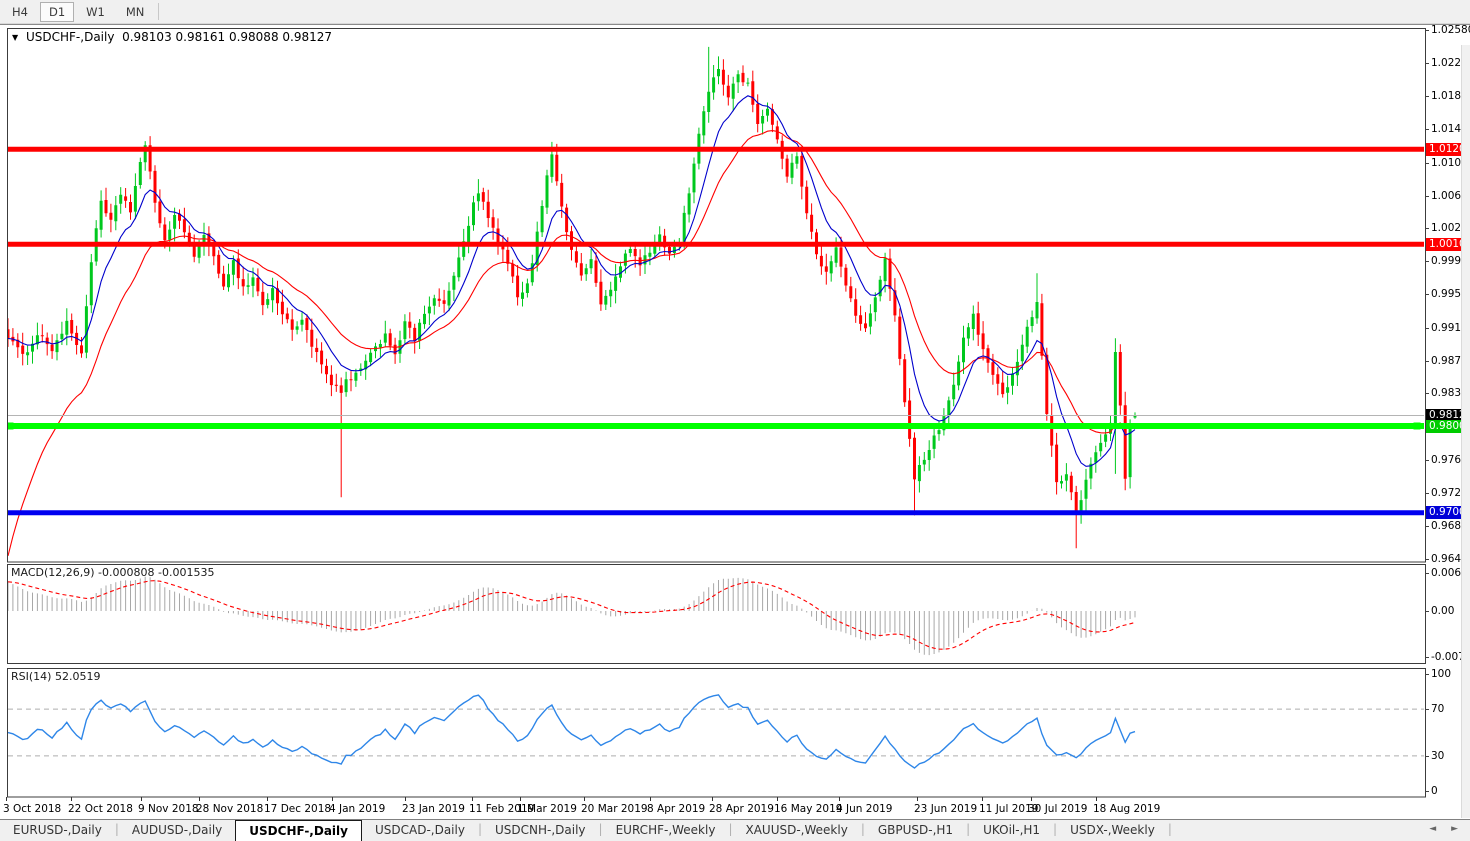 Image resolution: width=1470 pixels, height=841 pixels. Describe the element at coordinates (57, 830) in the screenshot. I see `chart-tab-eurusd-daily: EURUSD-,Daily` at that location.